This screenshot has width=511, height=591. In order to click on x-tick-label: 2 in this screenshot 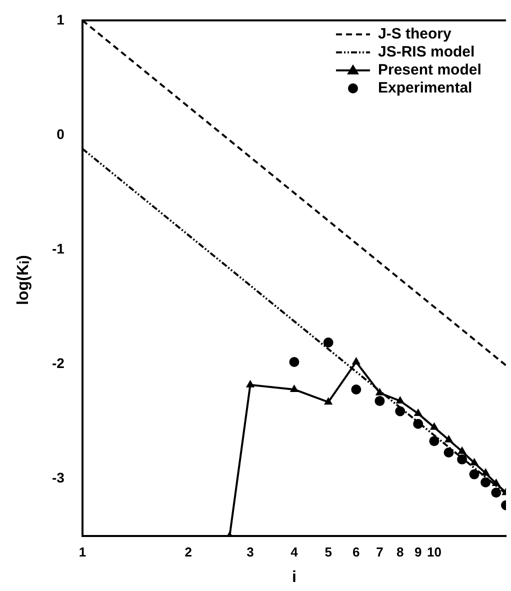, I will do `click(188, 552)`.